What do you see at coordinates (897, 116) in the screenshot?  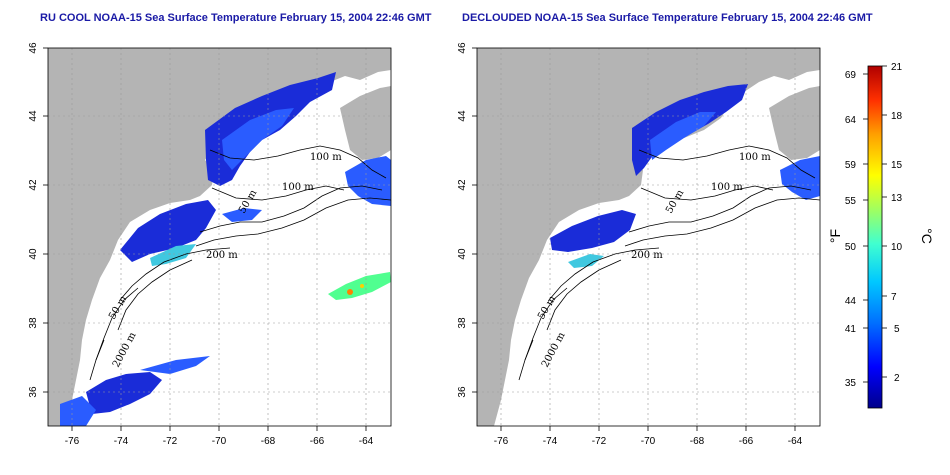 I see `celsius-tick: 18` at bounding box center [897, 116].